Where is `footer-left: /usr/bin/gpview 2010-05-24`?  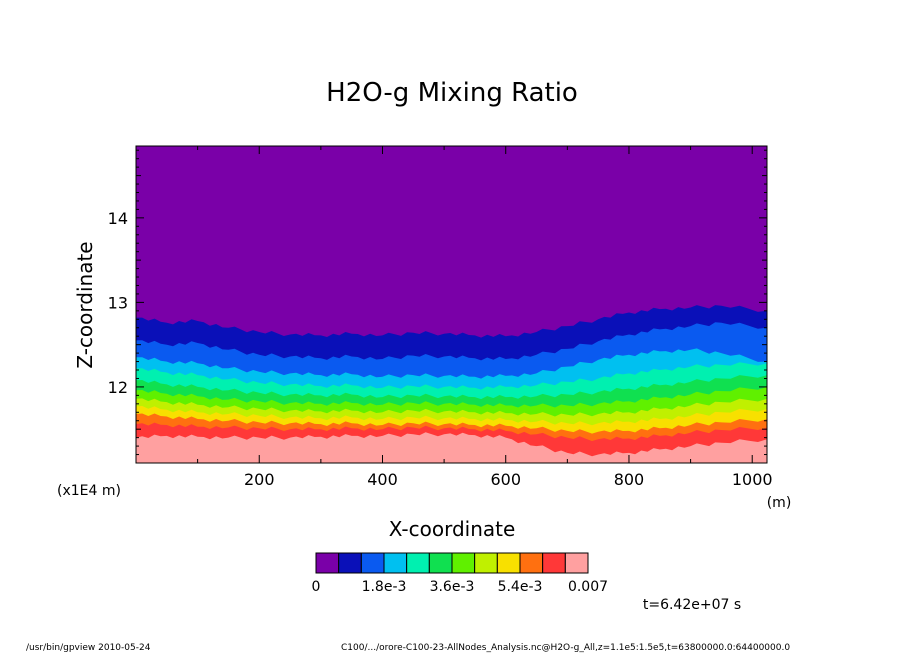
footer-left: /usr/bin/gpview 2010-05-24 is located at coordinates (88, 648).